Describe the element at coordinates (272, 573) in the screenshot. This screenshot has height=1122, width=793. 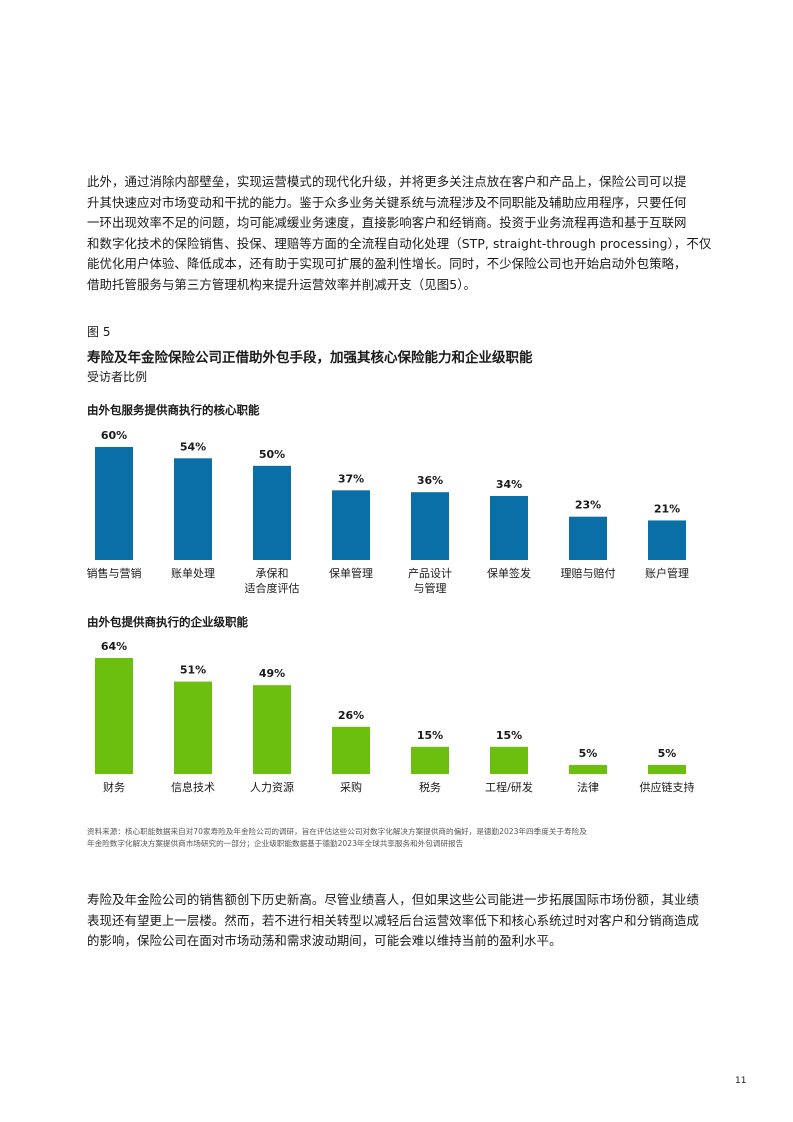
I see `category-label: 承保和` at that location.